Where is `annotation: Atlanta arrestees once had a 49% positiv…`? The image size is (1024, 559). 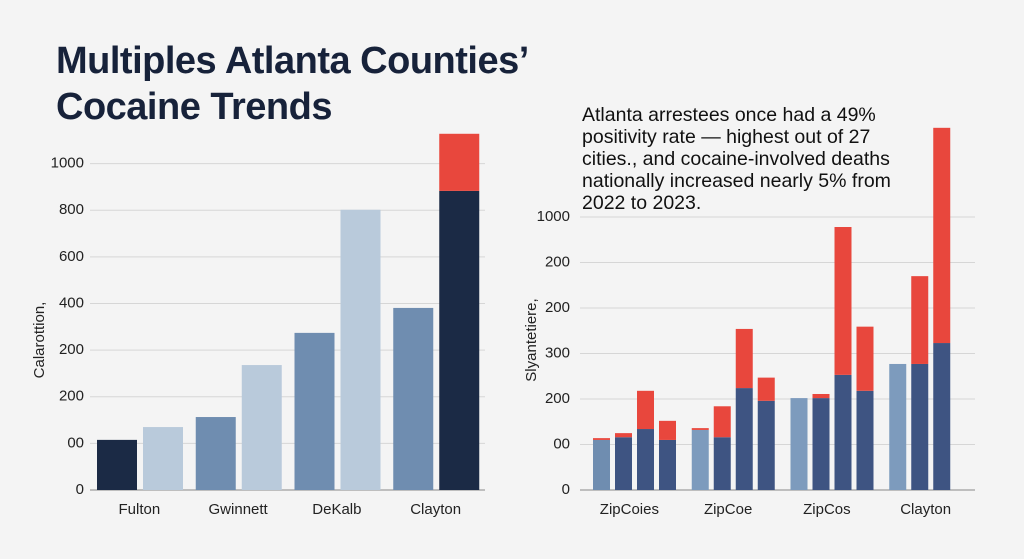
annotation: Atlanta arrestees once had a 49% positiv… is located at coordinates (736, 159).